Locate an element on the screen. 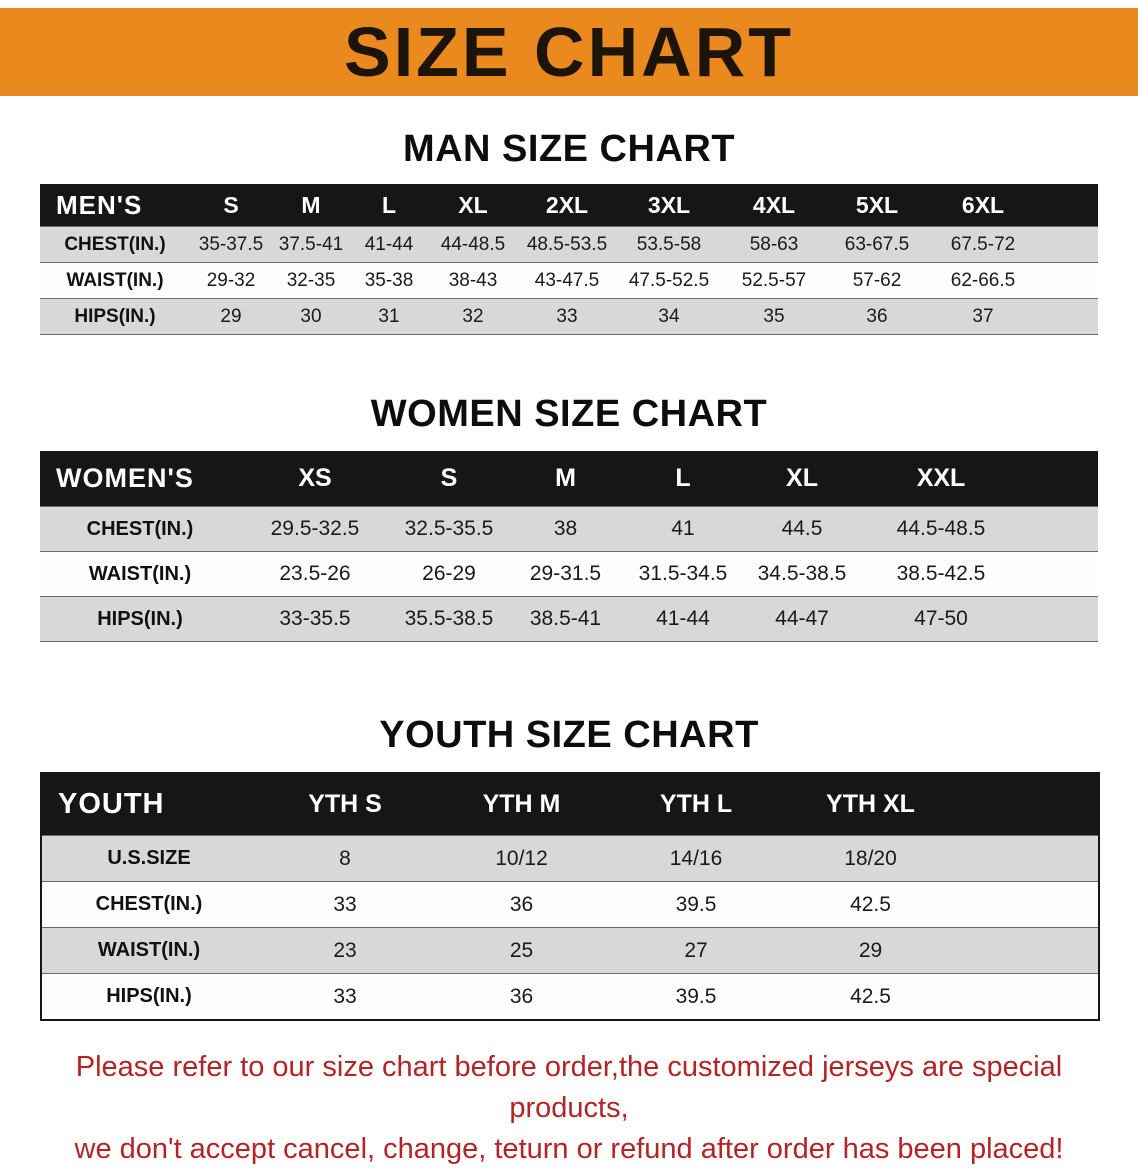 This screenshot has width=1138, height=1171. value-cell: 37.5-41 is located at coordinates (311, 244).